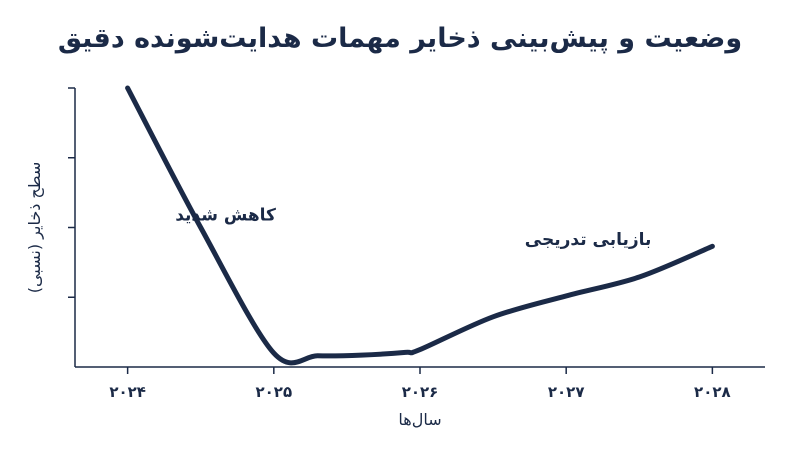 The width and height of the screenshot is (800, 451). I want to click on y-axis-title: سطح ذخایر (نسبی), so click(35, 228).